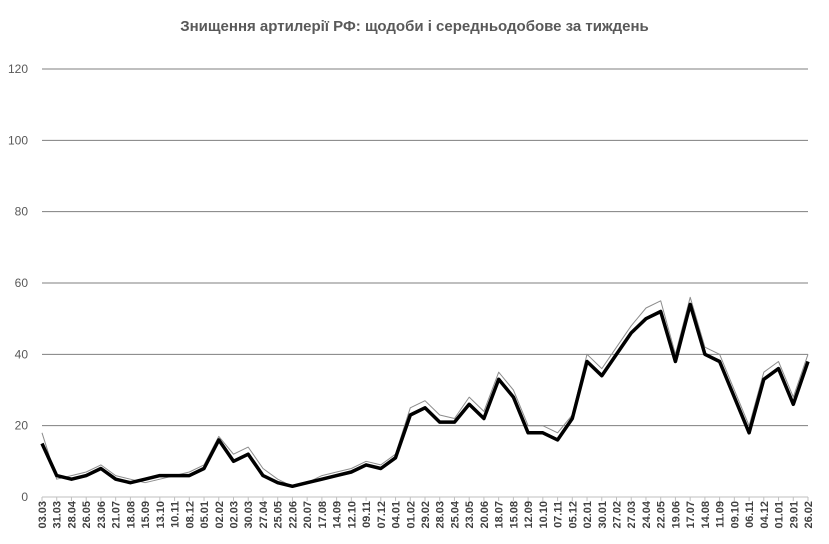 The height and width of the screenshot is (544, 829). I want to click on x-tick-label: 01.01, so click(780, 515).